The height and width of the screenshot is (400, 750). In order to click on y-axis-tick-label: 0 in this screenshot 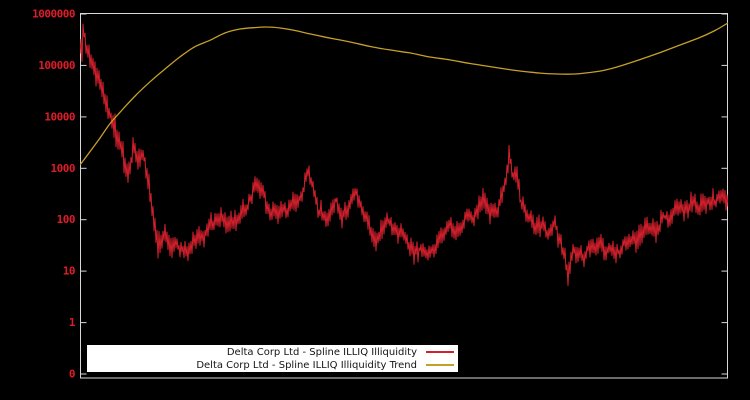, I will do `click(72, 374)`.